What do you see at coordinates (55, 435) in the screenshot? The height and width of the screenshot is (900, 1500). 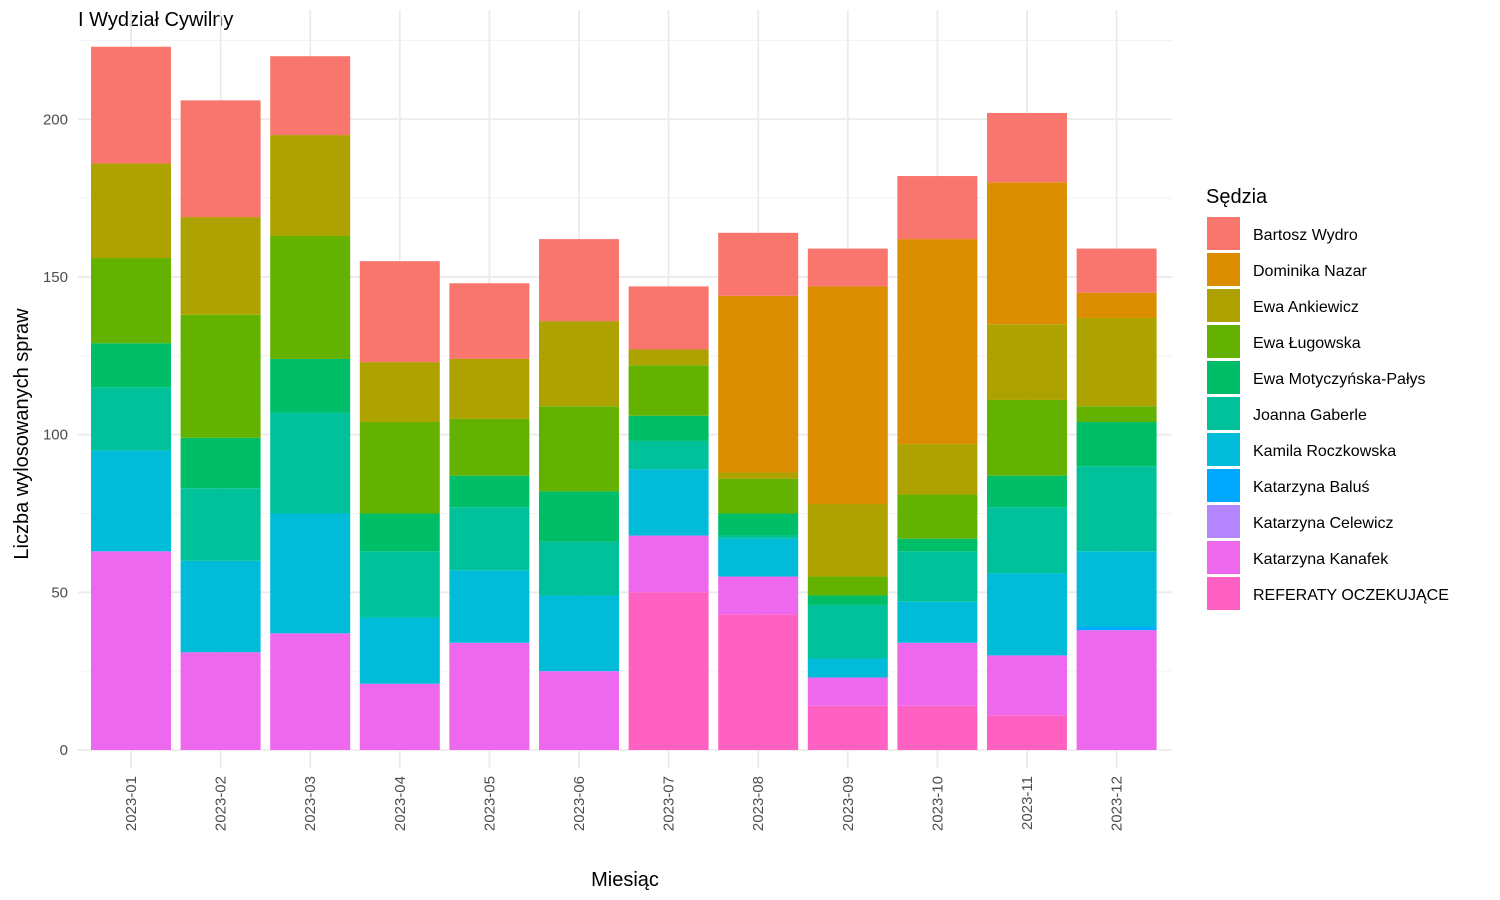 I see `y-tick-label: 100` at bounding box center [55, 435].